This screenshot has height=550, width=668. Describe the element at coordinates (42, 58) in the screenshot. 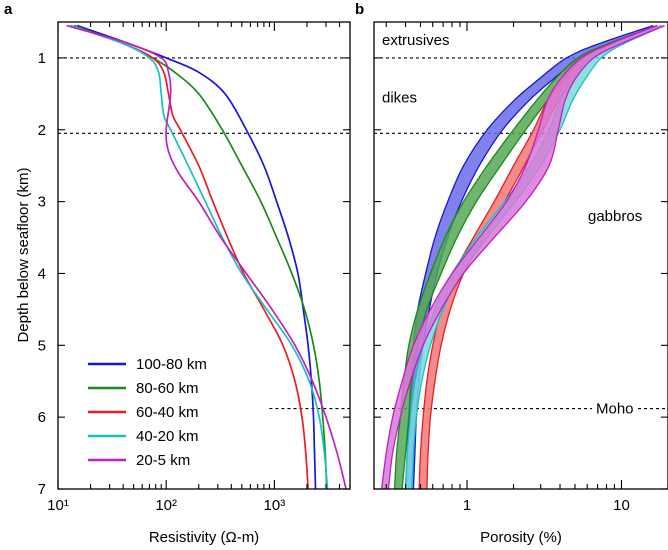

I see `y-tick-label: 1` at that location.